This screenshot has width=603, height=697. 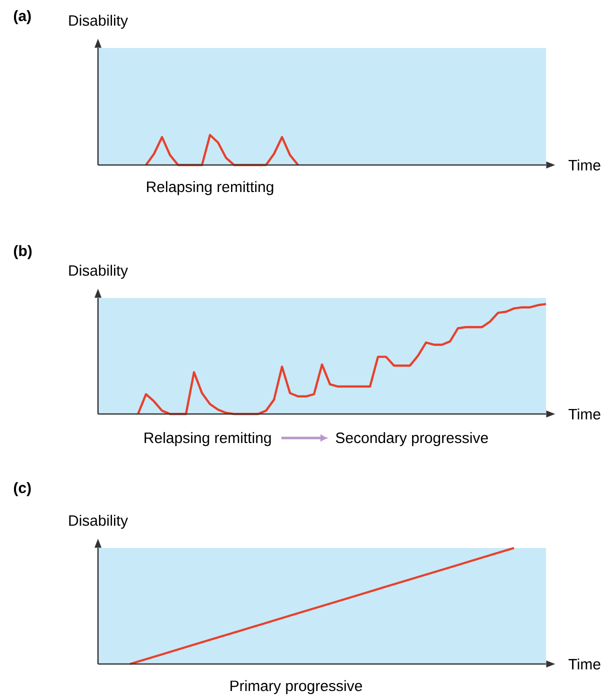 What do you see at coordinates (412, 439) in the screenshot?
I see `text: Secondary progressive` at bounding box center [412, 439].